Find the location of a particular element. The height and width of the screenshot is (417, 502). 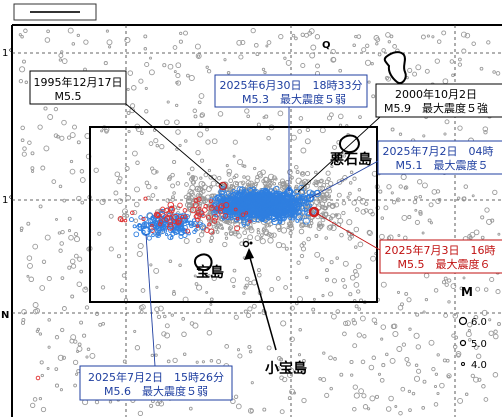

callout-2025-07-03: 2025年7月3日 16時 M5.5 最大震度６ is located at coordinates (440, 256).